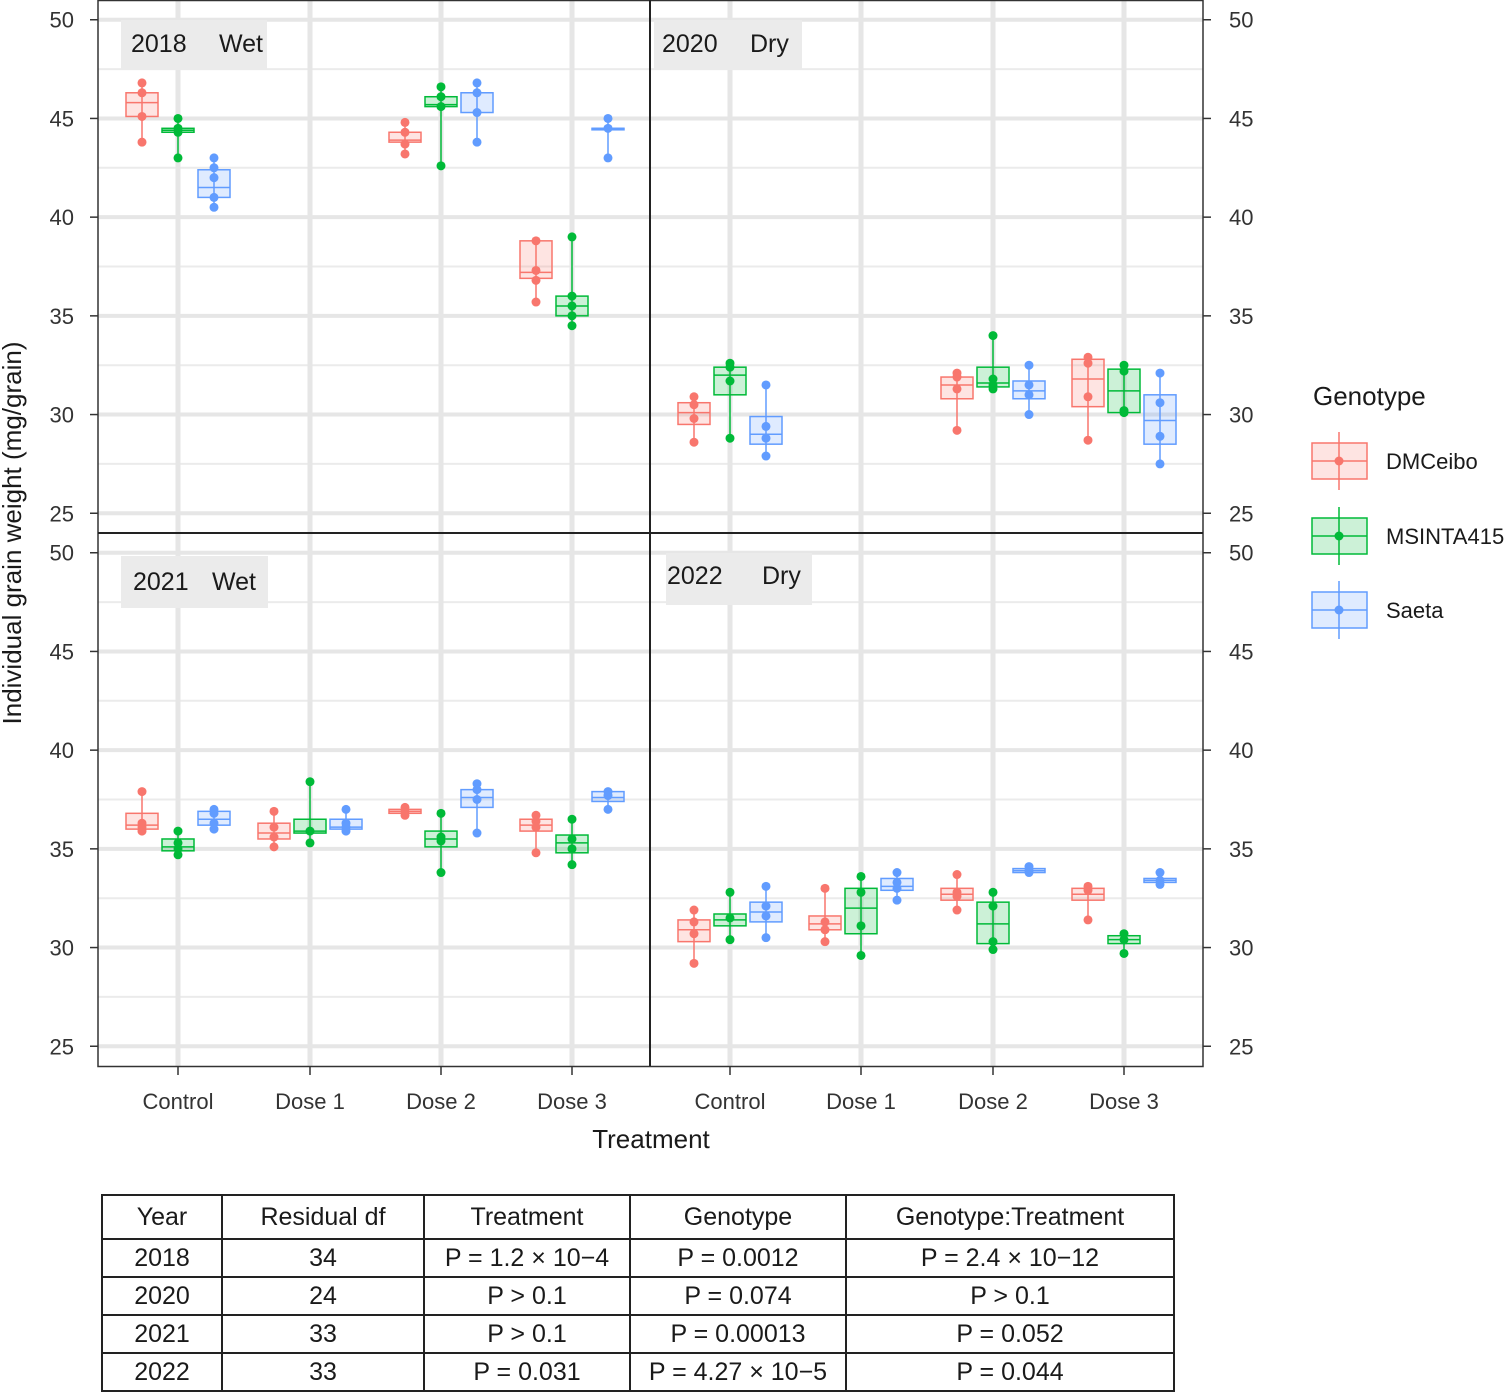 This screenshot has height=1396, width=1507. I want to click on col-header-year: Year, so click(162, 1217).